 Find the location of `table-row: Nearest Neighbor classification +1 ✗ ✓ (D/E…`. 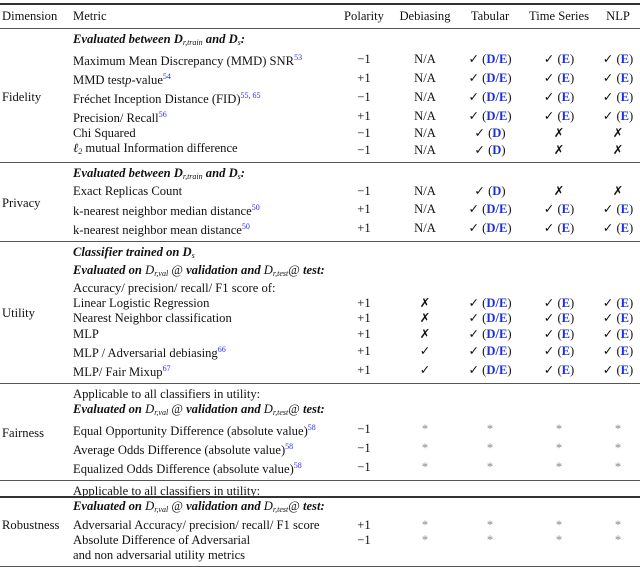

table-row: Nearest Neighbor classification +1 ✗ ✓ (D/E… is located at coordinates (320, 318).